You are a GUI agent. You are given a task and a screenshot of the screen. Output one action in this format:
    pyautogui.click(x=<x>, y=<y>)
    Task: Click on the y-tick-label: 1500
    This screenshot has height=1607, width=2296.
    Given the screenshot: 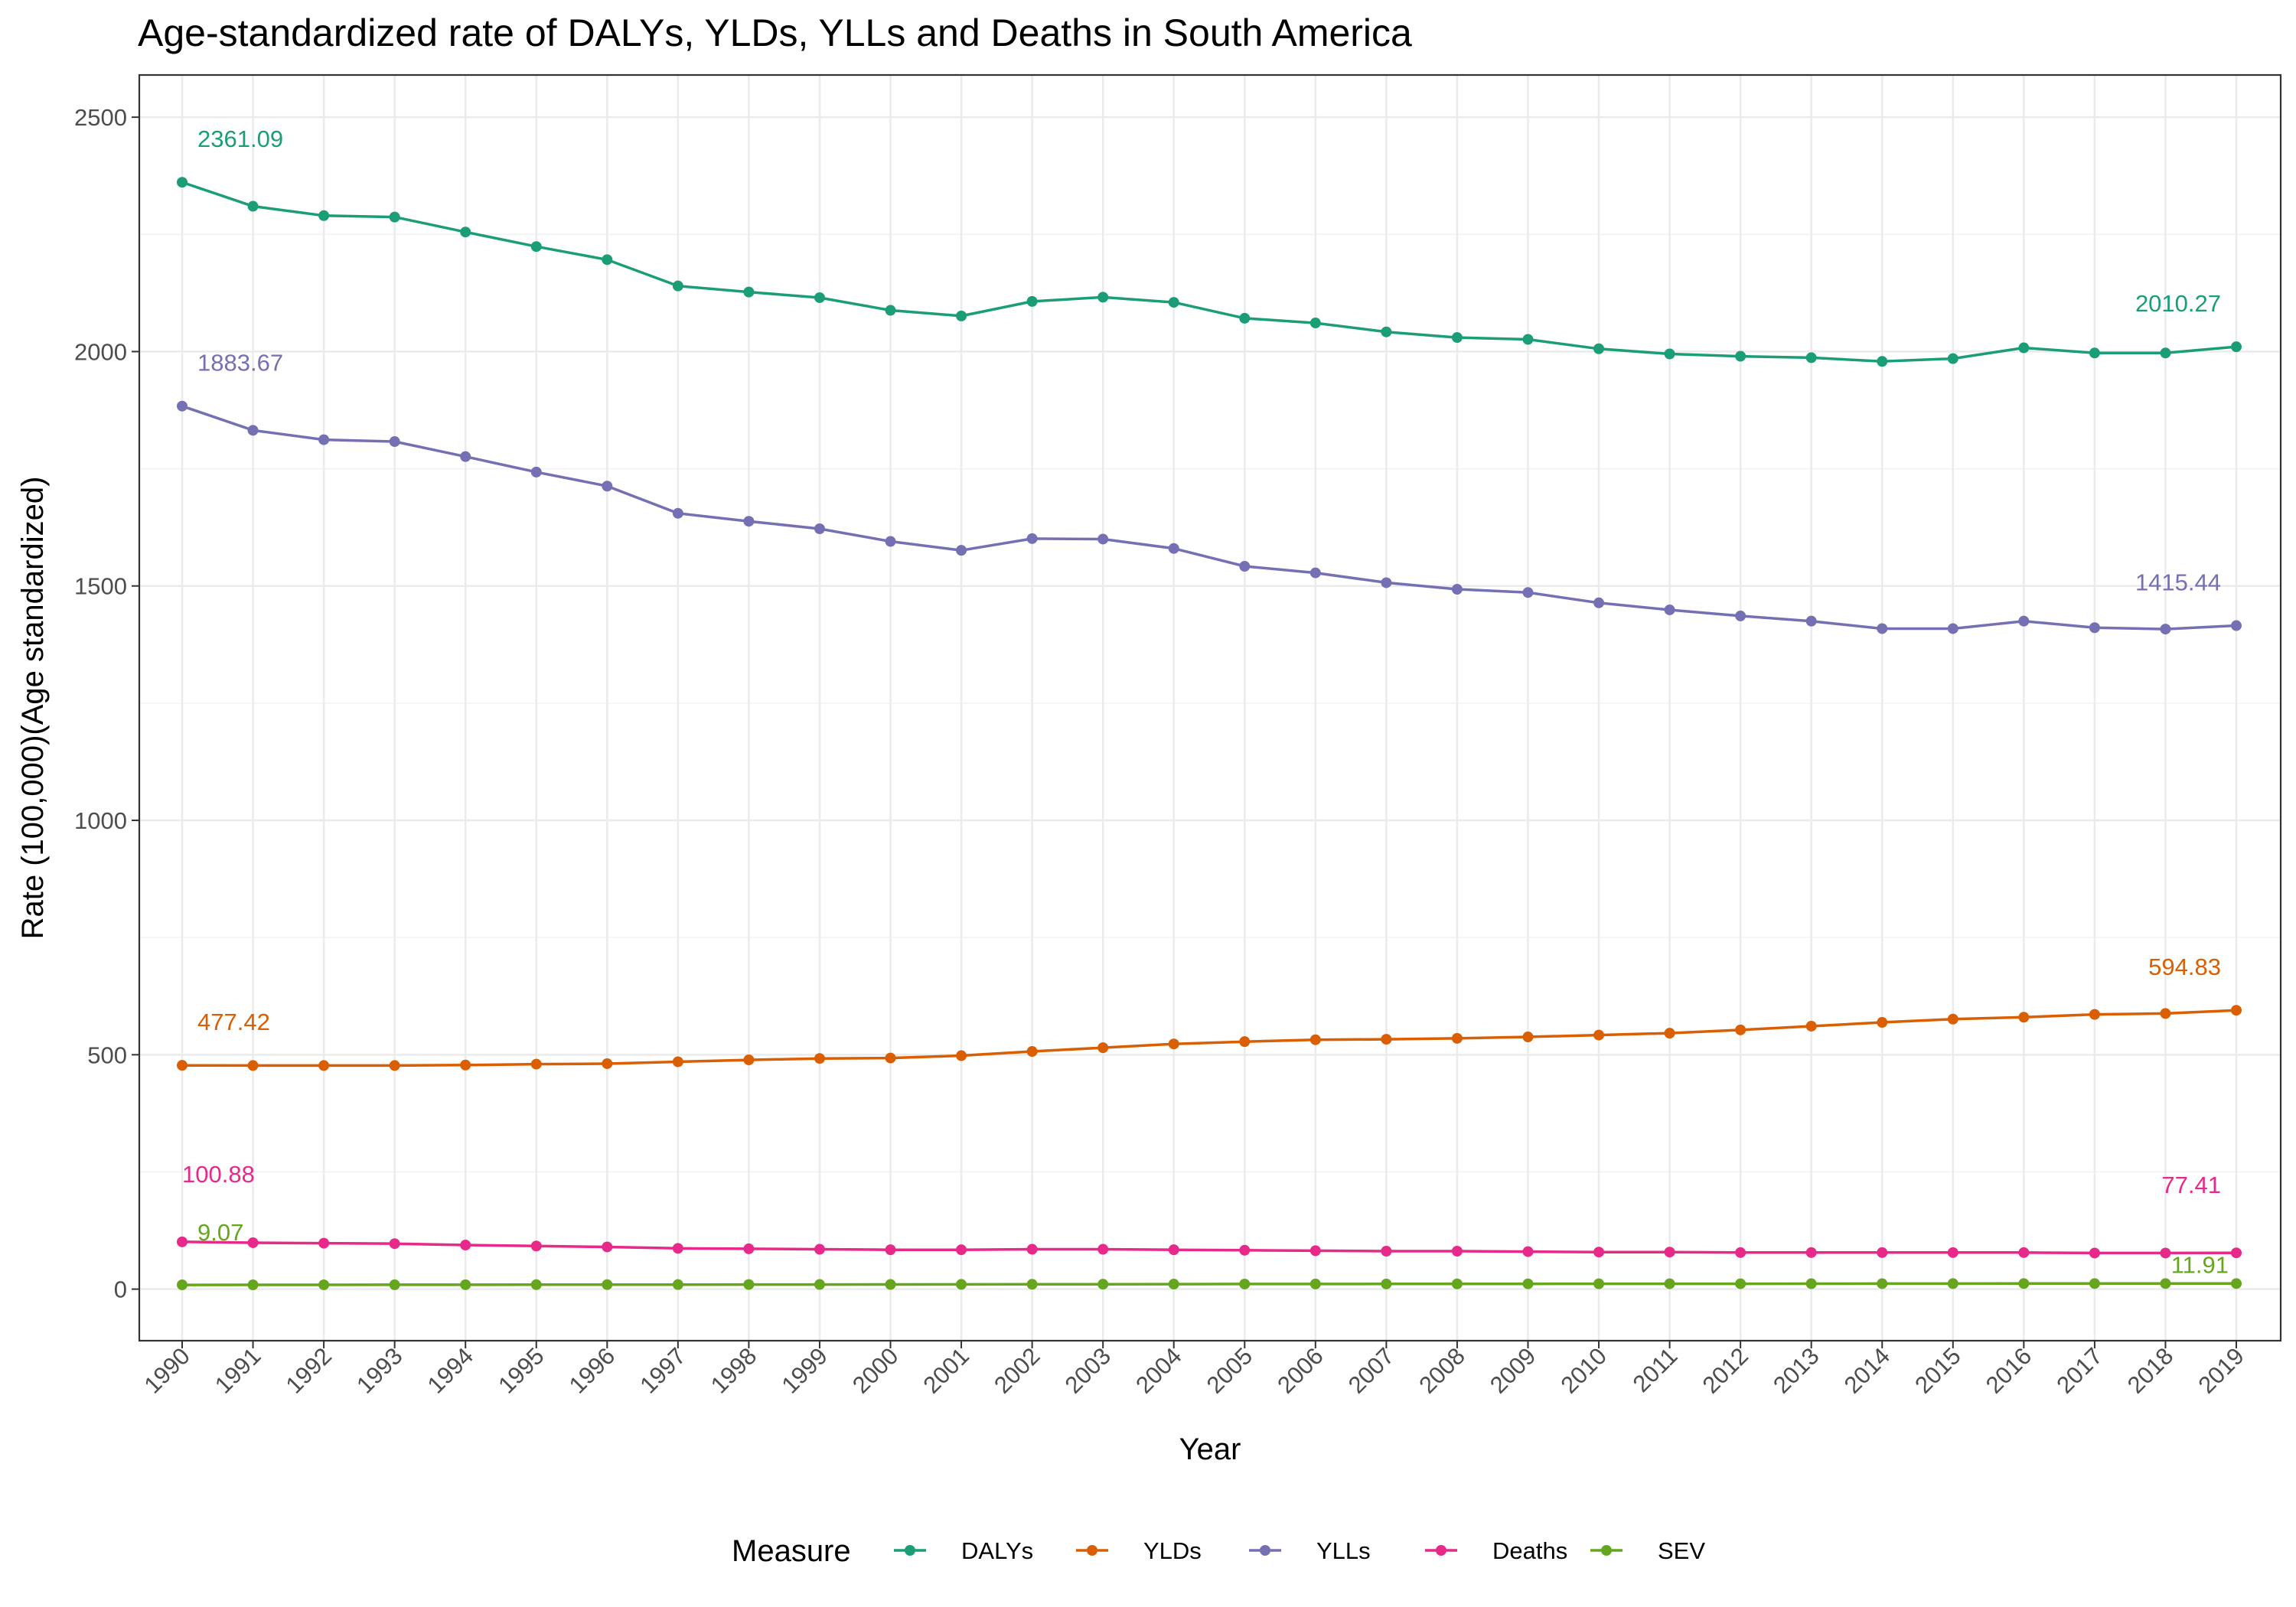 What is the action you would take?
    pyautogui.click(x=100, y=586)
    